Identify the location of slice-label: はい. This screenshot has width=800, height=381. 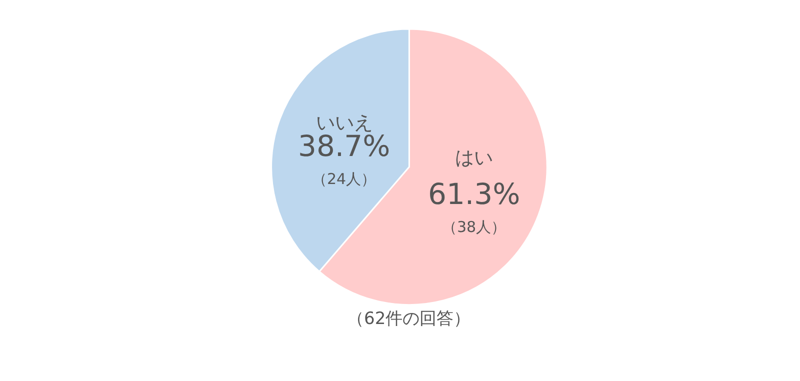
(474, 158).